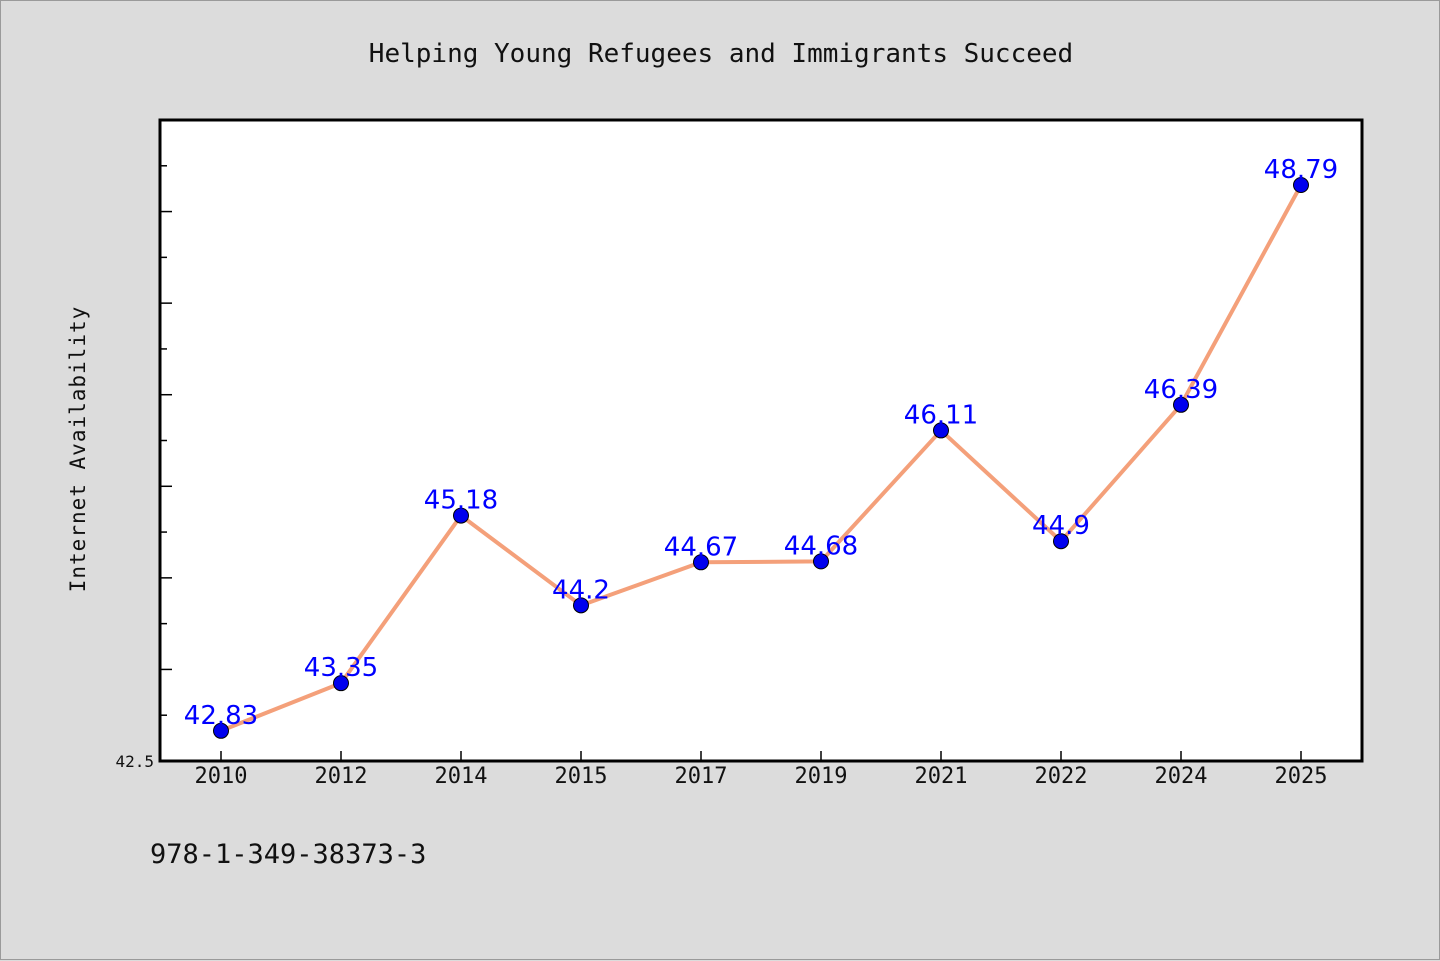 The height and width of the screenshot is (961, 1440). Describe the element at coordinates (821, 546) in the screenshot. I see `data-label: 44.68` at that location.